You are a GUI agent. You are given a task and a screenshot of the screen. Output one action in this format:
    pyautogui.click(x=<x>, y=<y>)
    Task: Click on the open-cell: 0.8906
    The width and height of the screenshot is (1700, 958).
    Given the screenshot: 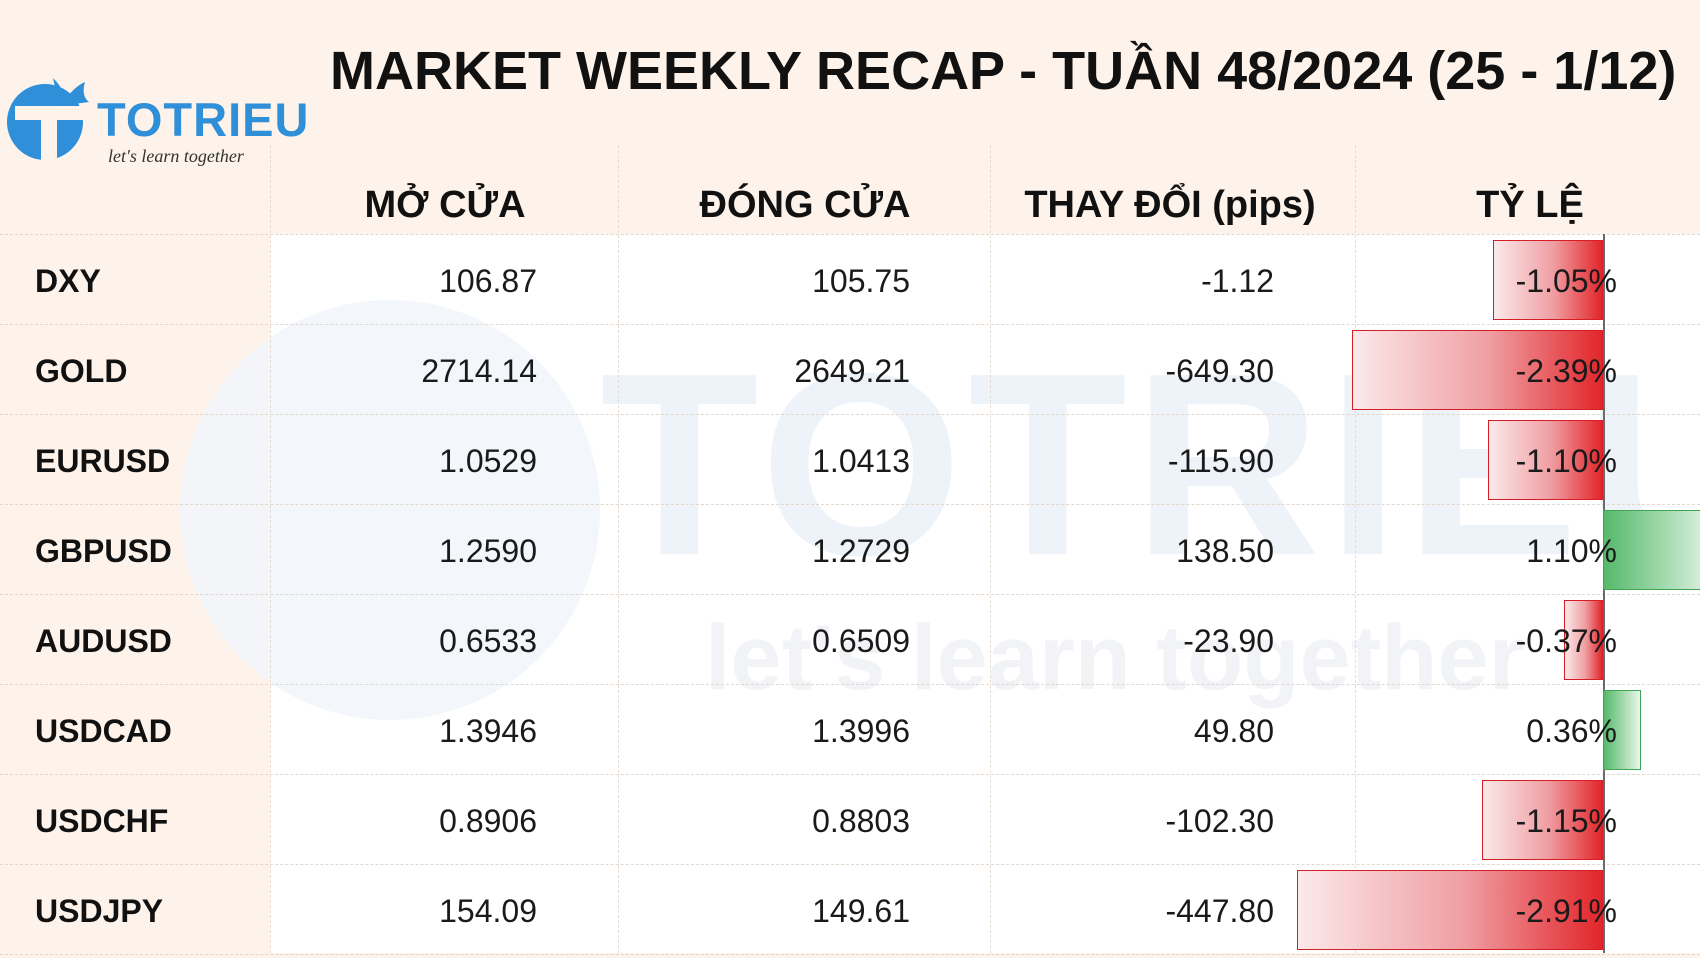 What is the action you would take?
    pyautogui.click(x=488, y=821)
    